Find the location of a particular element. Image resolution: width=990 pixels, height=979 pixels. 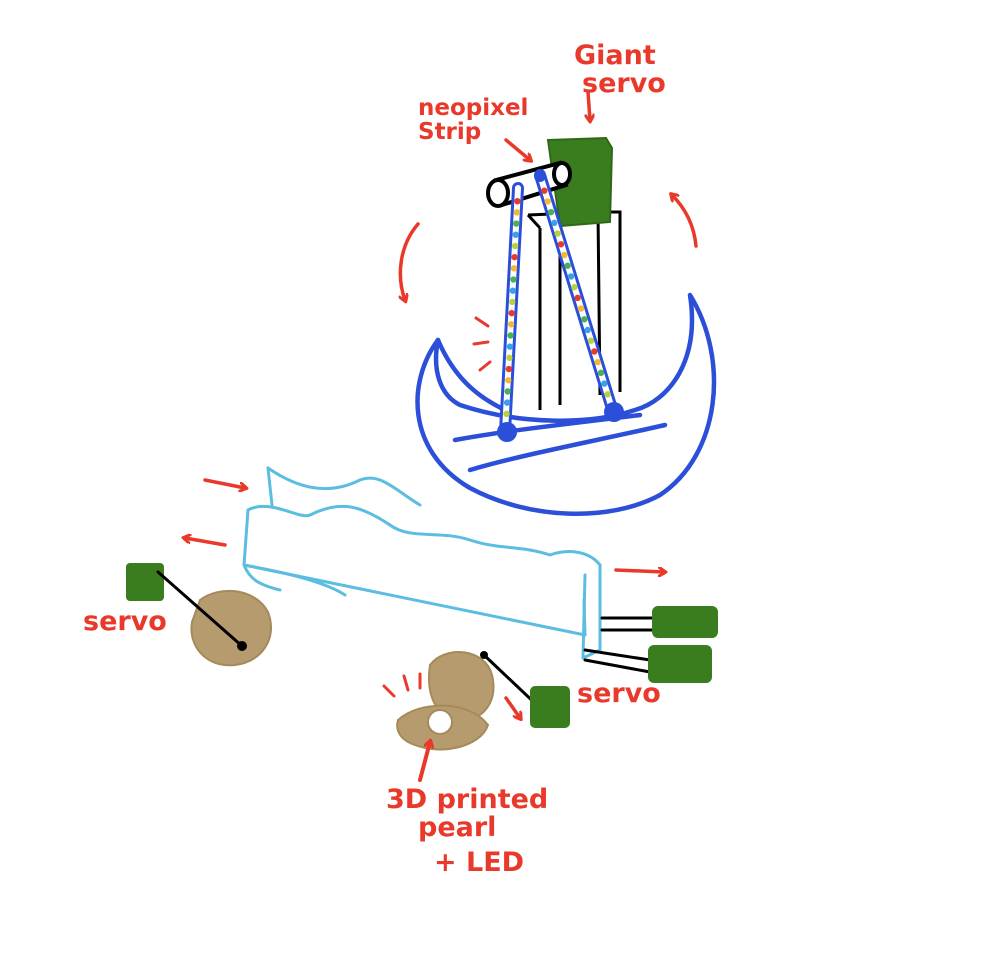

waves-panel is located at coordinates (422, 563).